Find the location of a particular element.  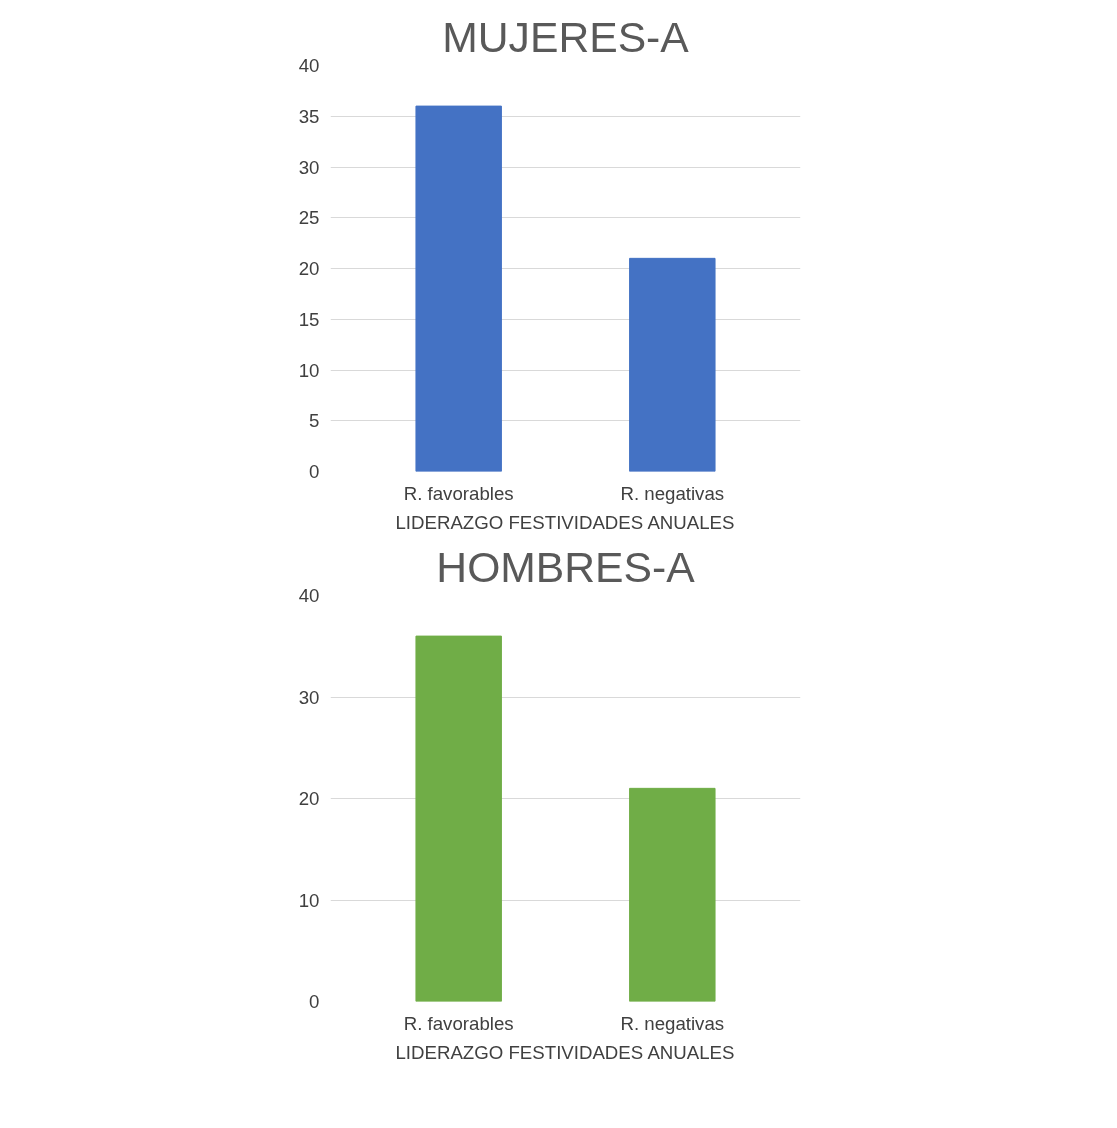

y-tick-label: 5 is located at coordinates (314, 421).